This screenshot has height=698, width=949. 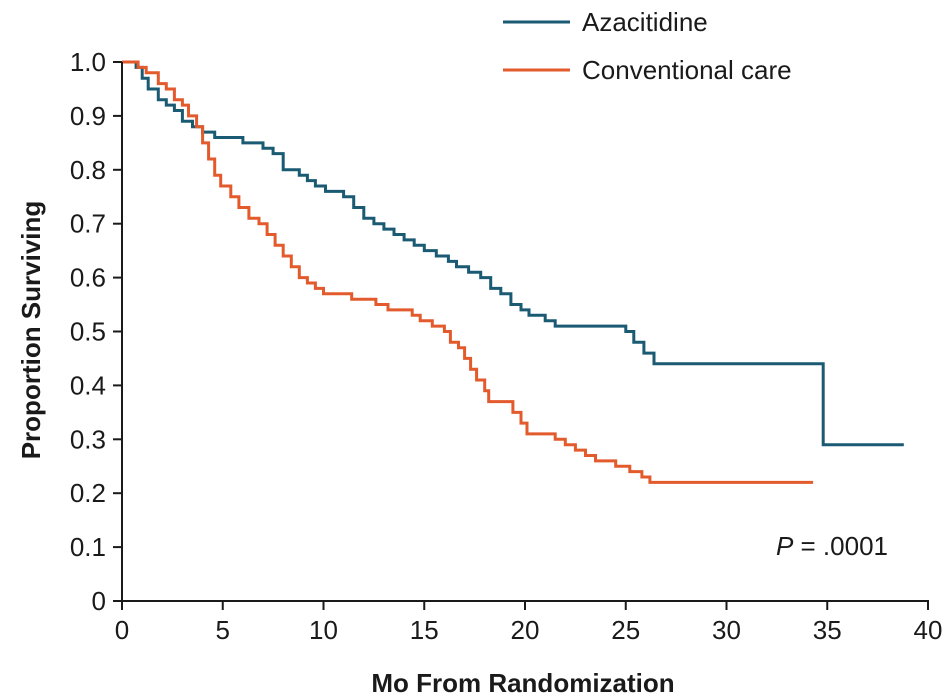 I want to click on p-value-symbol: P, so click(x=785, y=546).